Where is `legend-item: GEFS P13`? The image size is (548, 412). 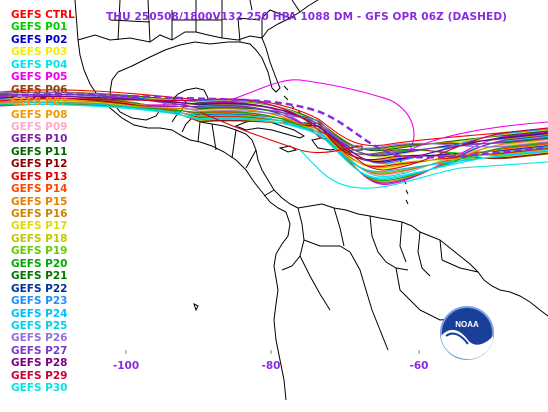 legend-item: GEFS P13 is located at coordinates (39, 176).